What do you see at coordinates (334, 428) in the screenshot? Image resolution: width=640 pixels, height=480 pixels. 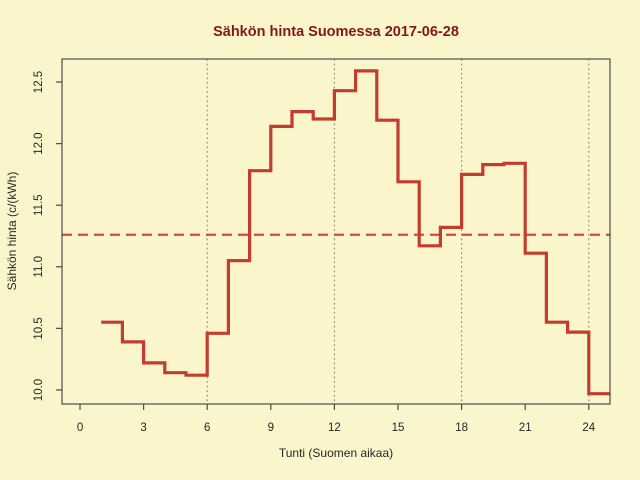 I see `x-tick-label-12: 12` at bounding box center [334, 428].